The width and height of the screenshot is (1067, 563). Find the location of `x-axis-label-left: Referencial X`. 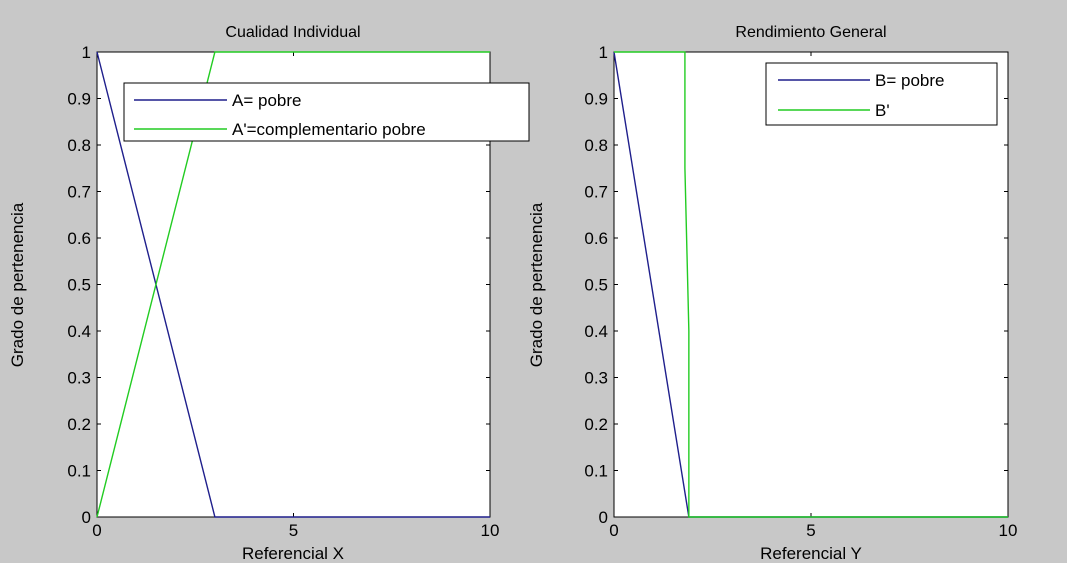

x-axis-label-left: Referencial X is located at coordinates (293, 553).